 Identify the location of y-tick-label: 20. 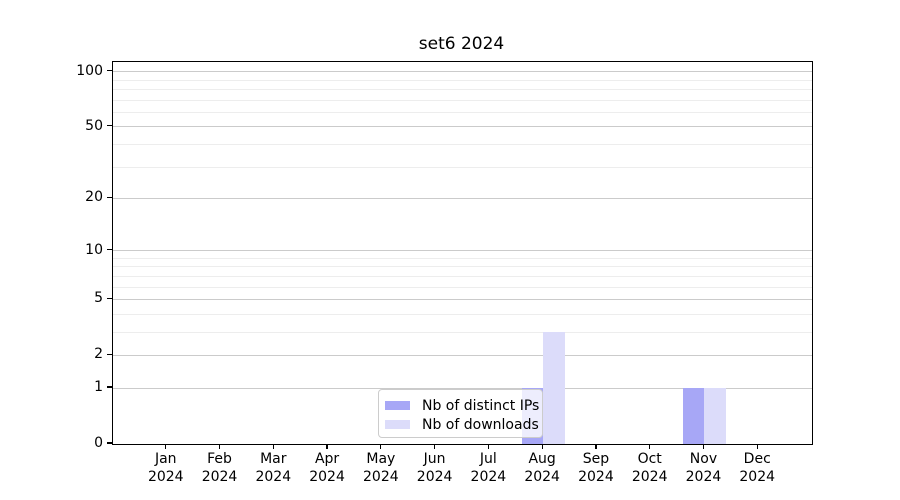
(94, 197).